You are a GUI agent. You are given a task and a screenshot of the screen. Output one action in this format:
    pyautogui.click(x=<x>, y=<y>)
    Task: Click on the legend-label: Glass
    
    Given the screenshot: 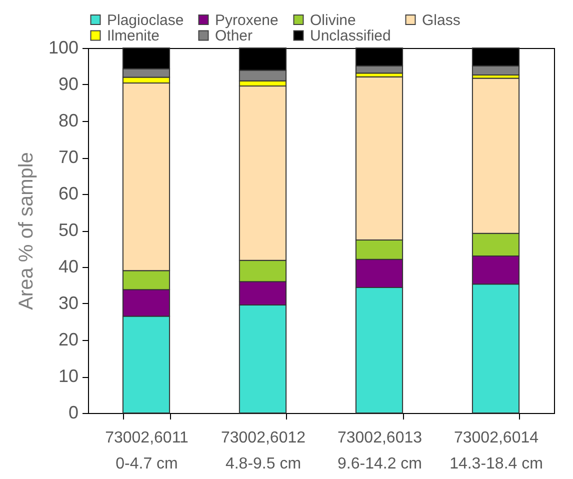 What is the action you would take?
    pyautogui.click(x=441, y=20)
    